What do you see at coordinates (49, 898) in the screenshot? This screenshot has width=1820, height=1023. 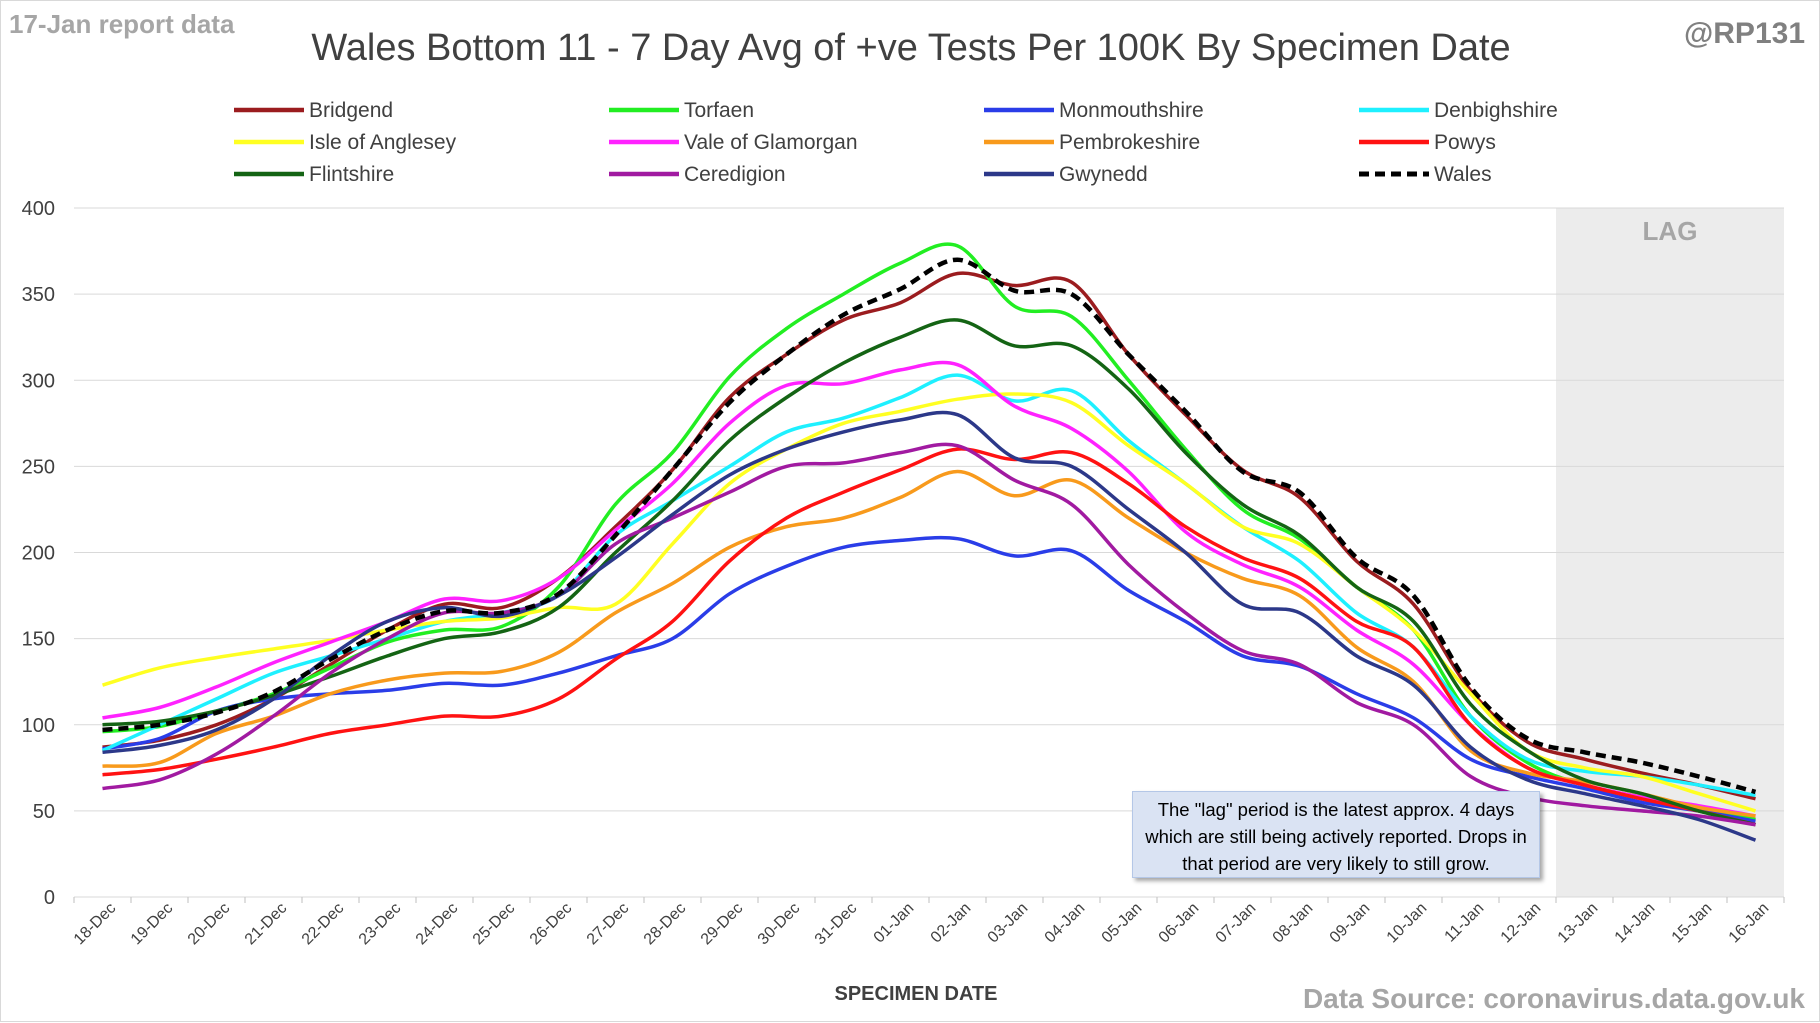 I see `y-tick-label: 0` at bounding box center [49, 898].